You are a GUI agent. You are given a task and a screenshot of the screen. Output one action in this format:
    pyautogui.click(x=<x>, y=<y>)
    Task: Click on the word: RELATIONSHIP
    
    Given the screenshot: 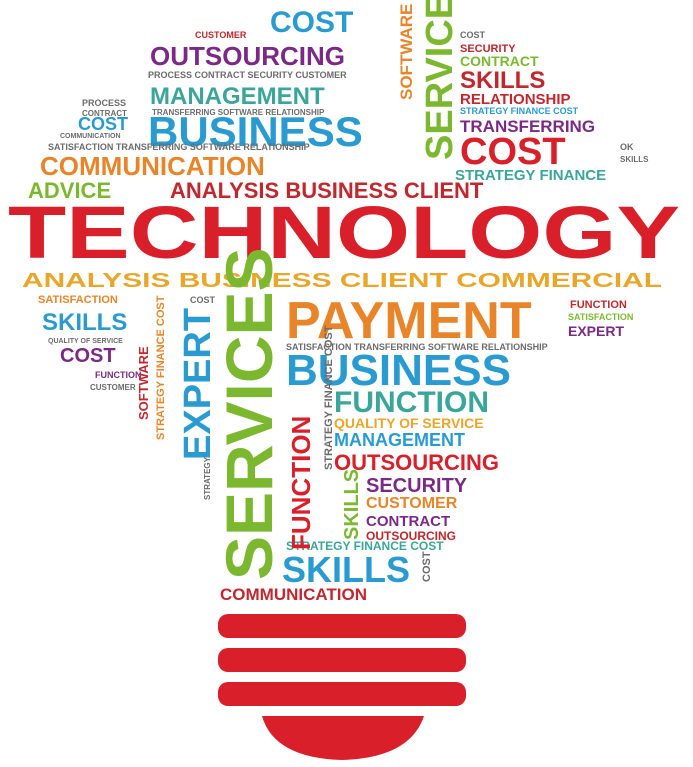 What is the action you would take?
    pyautogui.click(x=515, y=99)
    